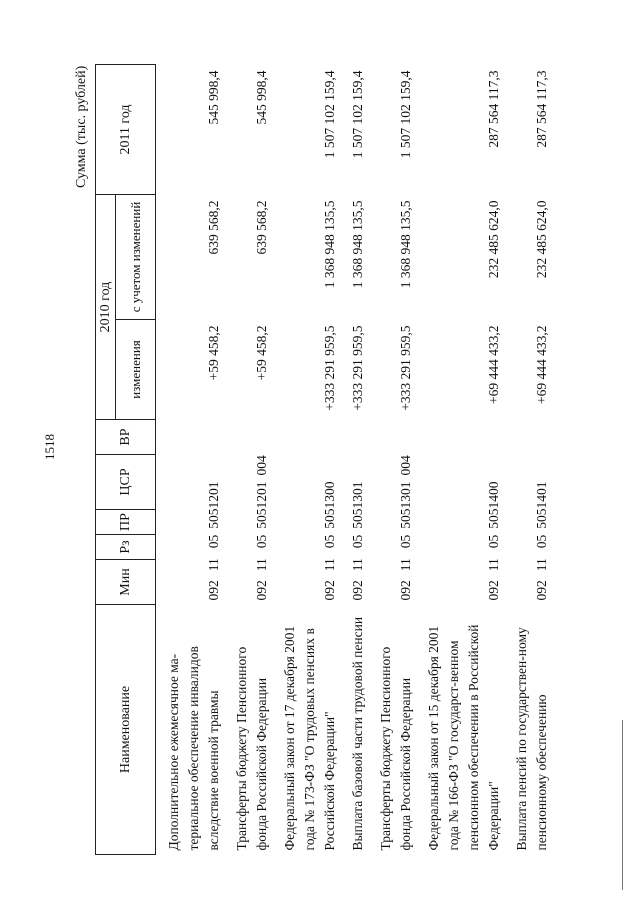  What do you see at coordinates (622, 805) in the screenshot?
I see `footer-rule` at bounding box center [622, 805].